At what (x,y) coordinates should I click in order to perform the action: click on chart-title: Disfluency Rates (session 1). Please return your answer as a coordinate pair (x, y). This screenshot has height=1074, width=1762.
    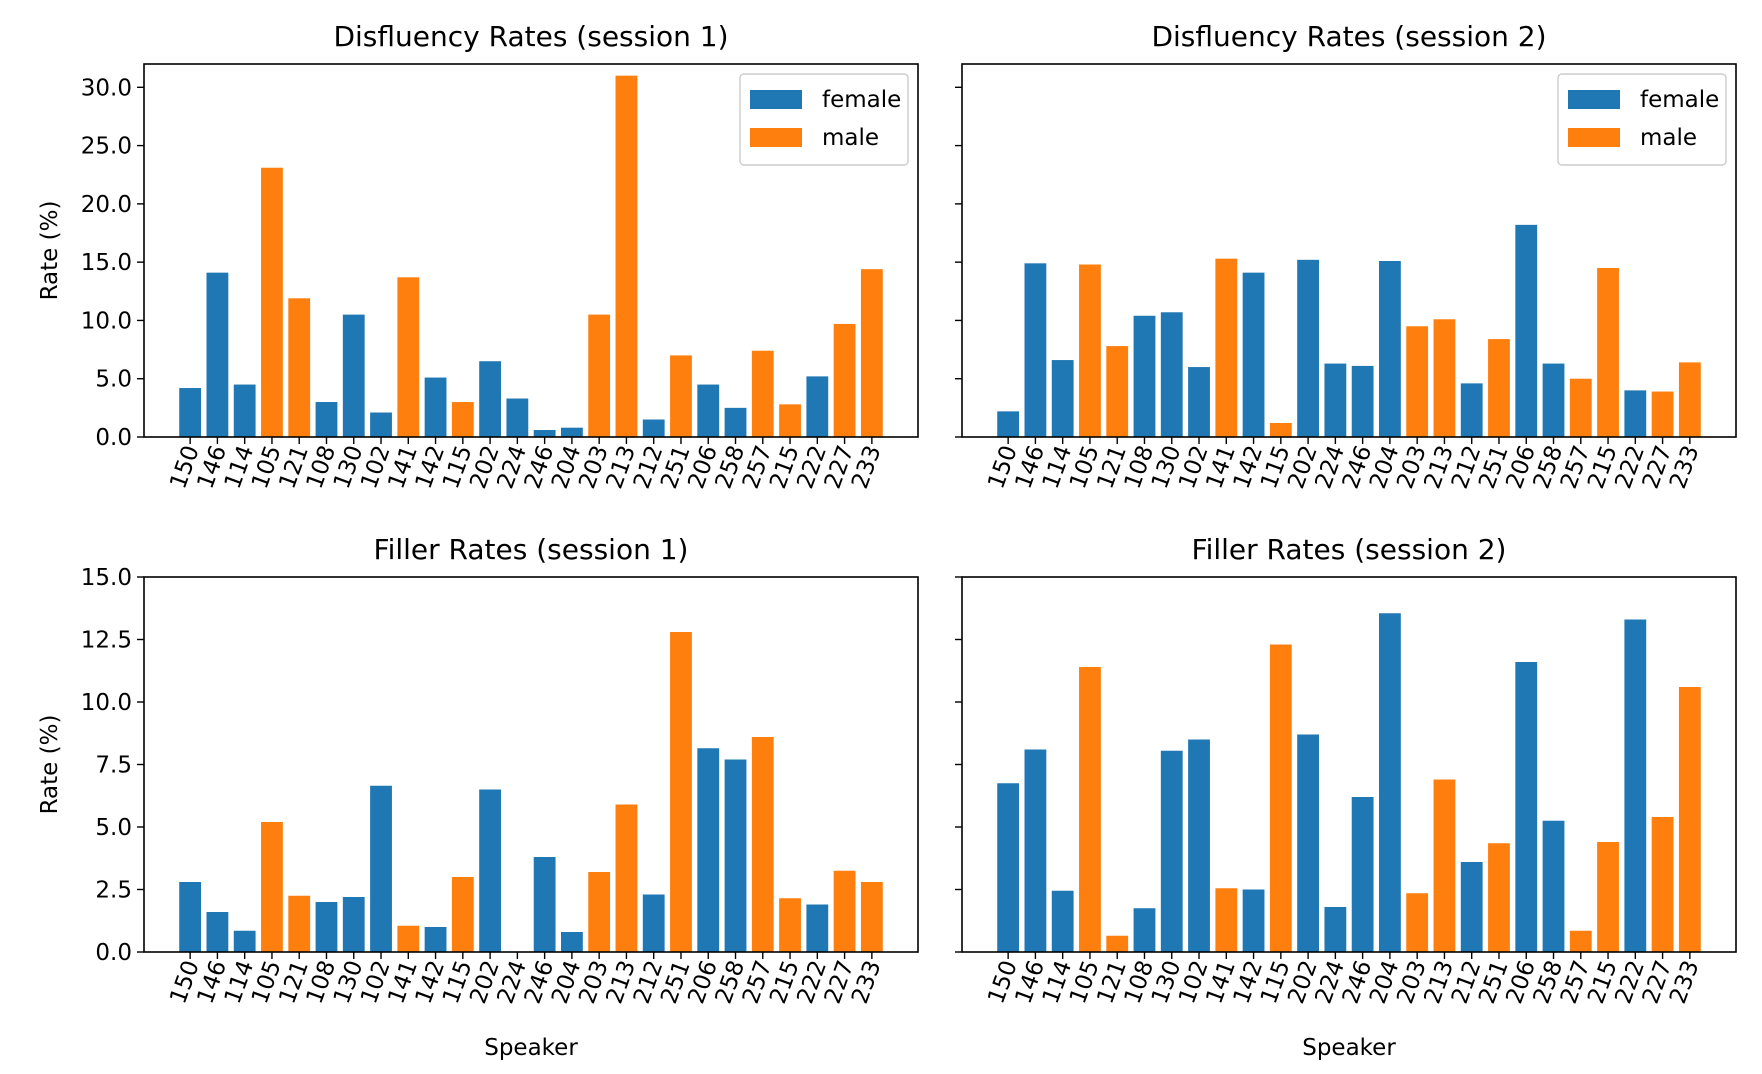
    Looking at the image, I should click on (530, 36).